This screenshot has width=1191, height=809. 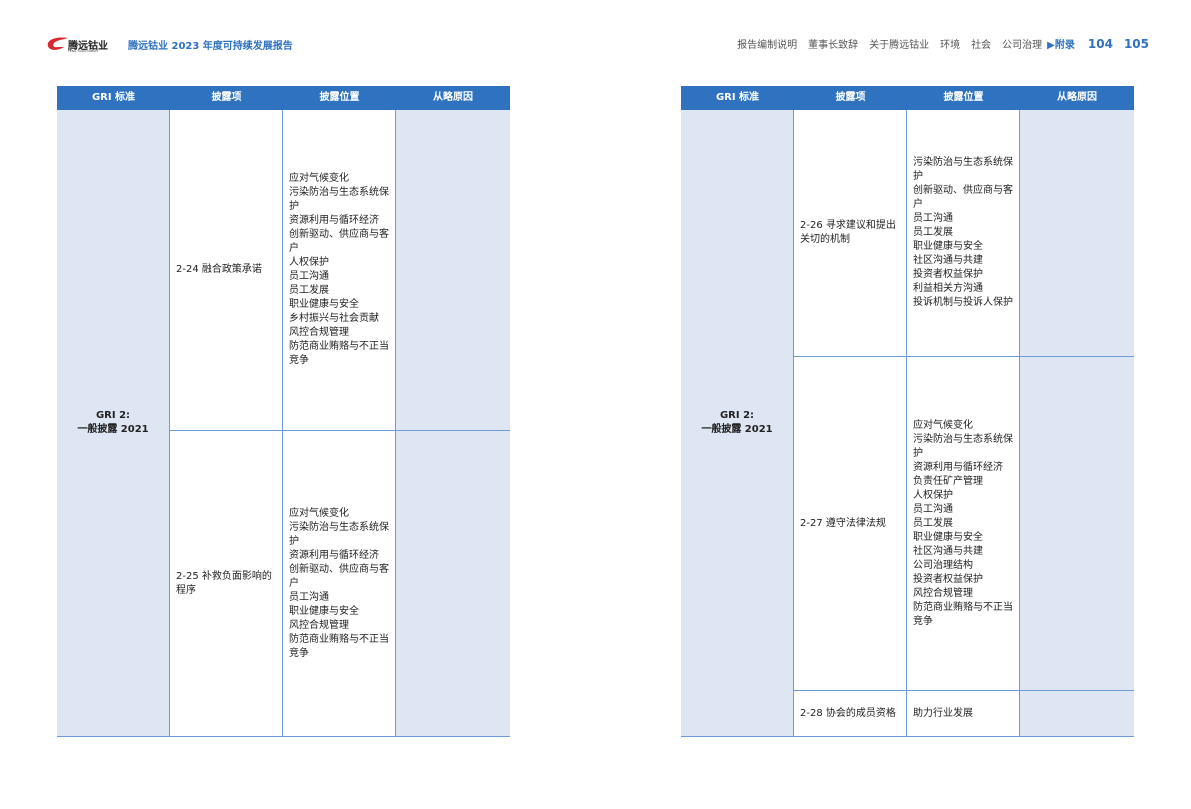 What do you see at coordinates (850, 714) in the screenshot?
I see `item-cell: 2-28 协会的成员资格` at bounding box center [850, 714].